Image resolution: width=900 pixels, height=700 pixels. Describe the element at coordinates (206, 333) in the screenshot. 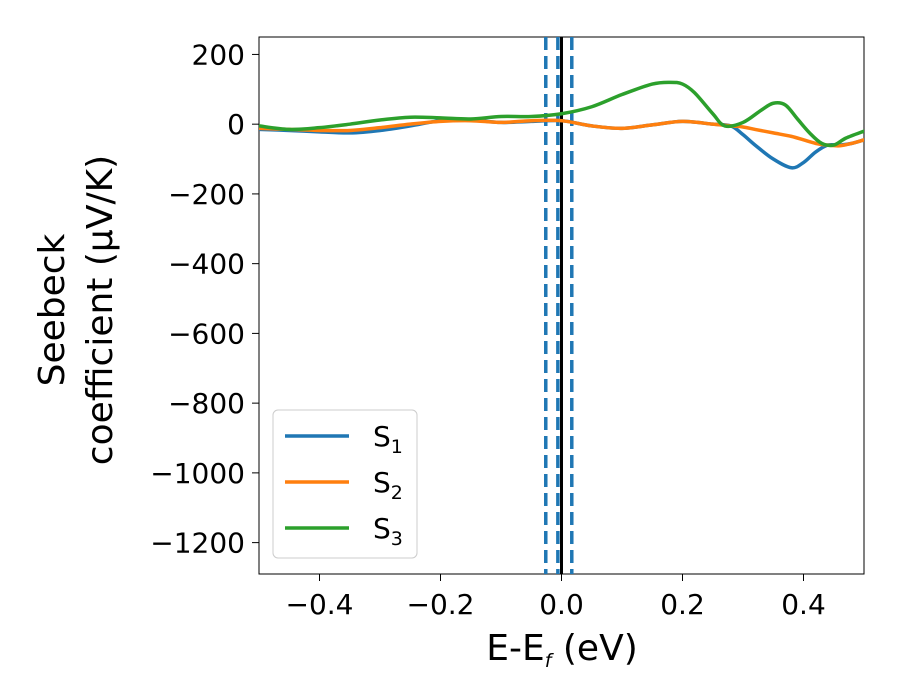

I see `y-tick-label: −600` at that location.